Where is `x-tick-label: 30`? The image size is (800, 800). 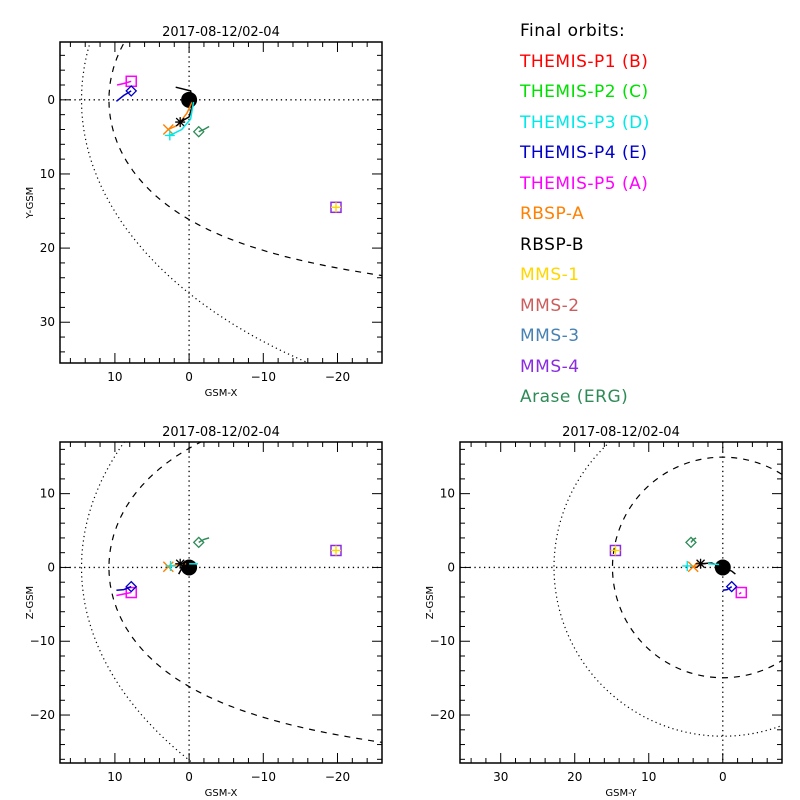
x-tick-label: 30 is located at coordinates (500, 777).